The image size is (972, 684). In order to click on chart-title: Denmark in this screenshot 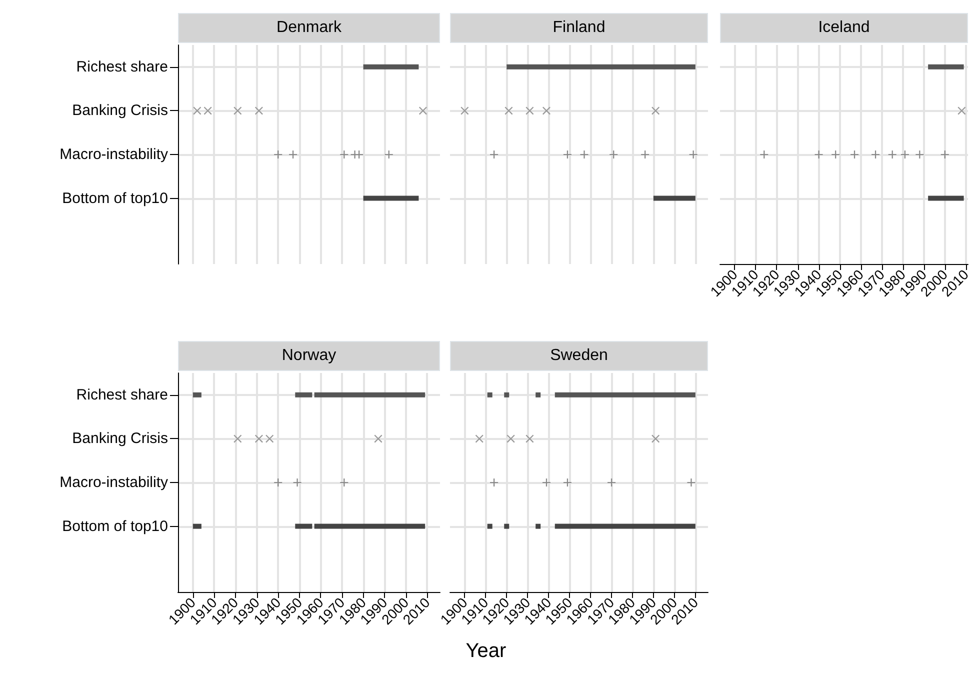, I will do `click(309, 28)`.